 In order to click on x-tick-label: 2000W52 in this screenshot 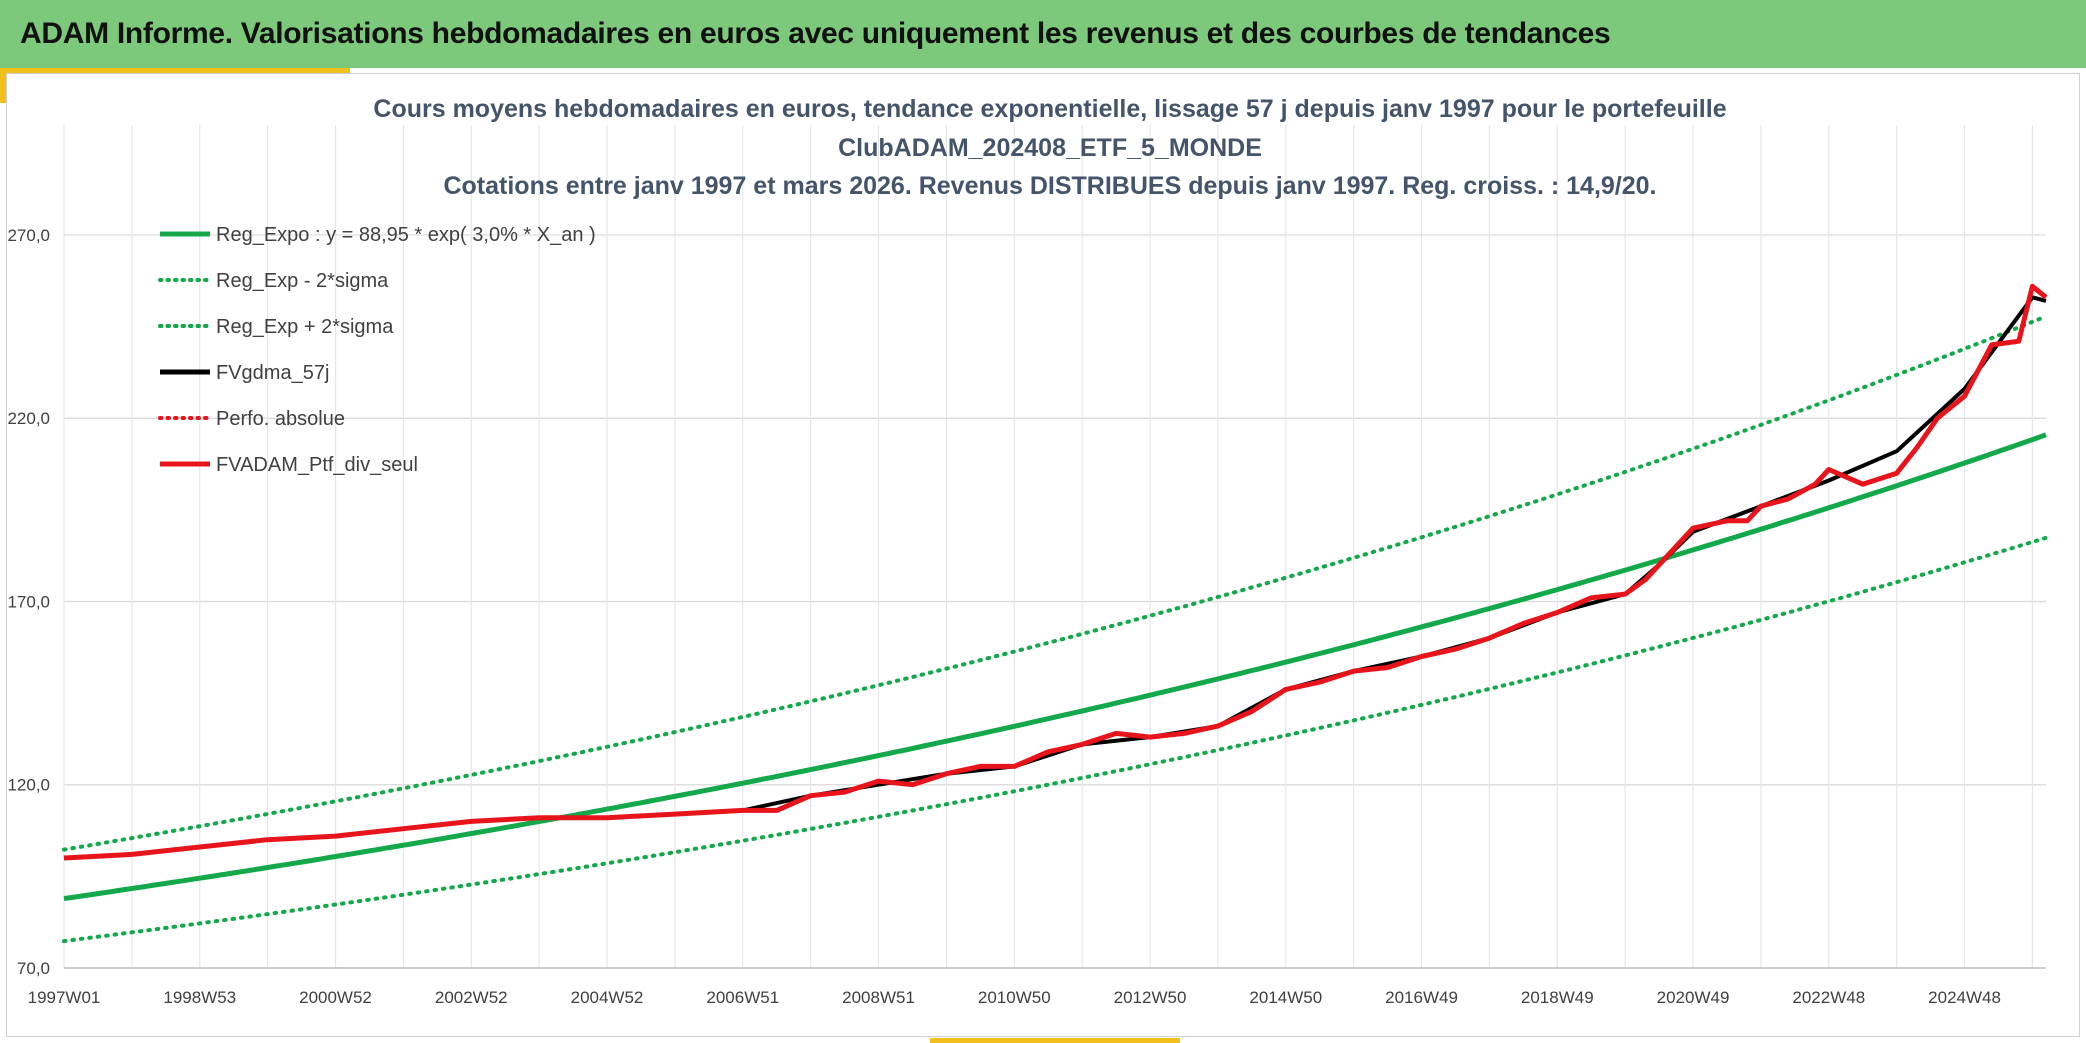, I will do `click(335, 997)`.